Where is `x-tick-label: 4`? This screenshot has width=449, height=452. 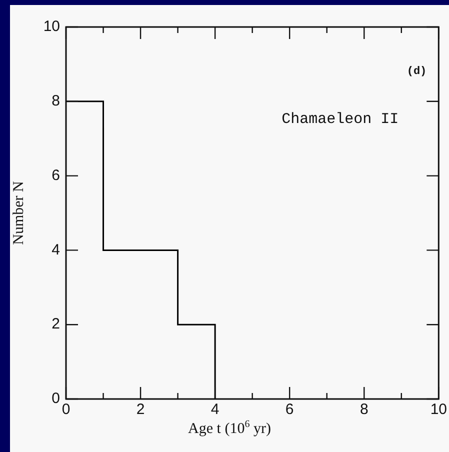 x-tick-label: 4 is located at coordinates (215, 409).